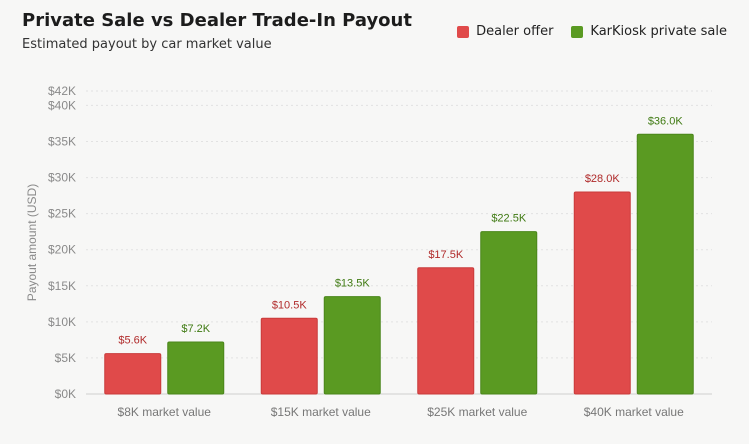  What do you see at coordinates (62, 142) in the screenshot?
I see `y-tick-label: $35K` at bounding box center [62, 142].